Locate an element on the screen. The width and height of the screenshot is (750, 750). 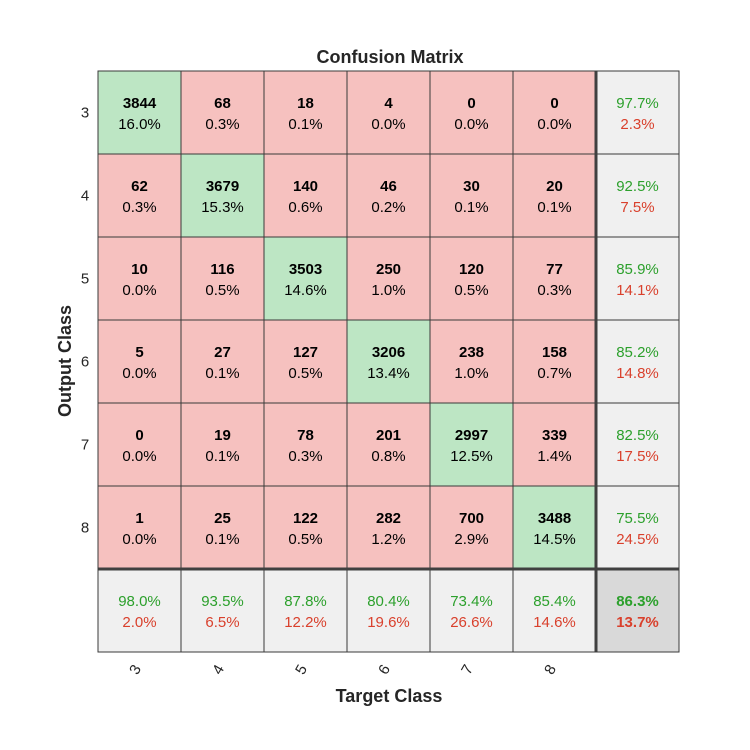
cell-count: 250 is located at coordinates (388, 269).